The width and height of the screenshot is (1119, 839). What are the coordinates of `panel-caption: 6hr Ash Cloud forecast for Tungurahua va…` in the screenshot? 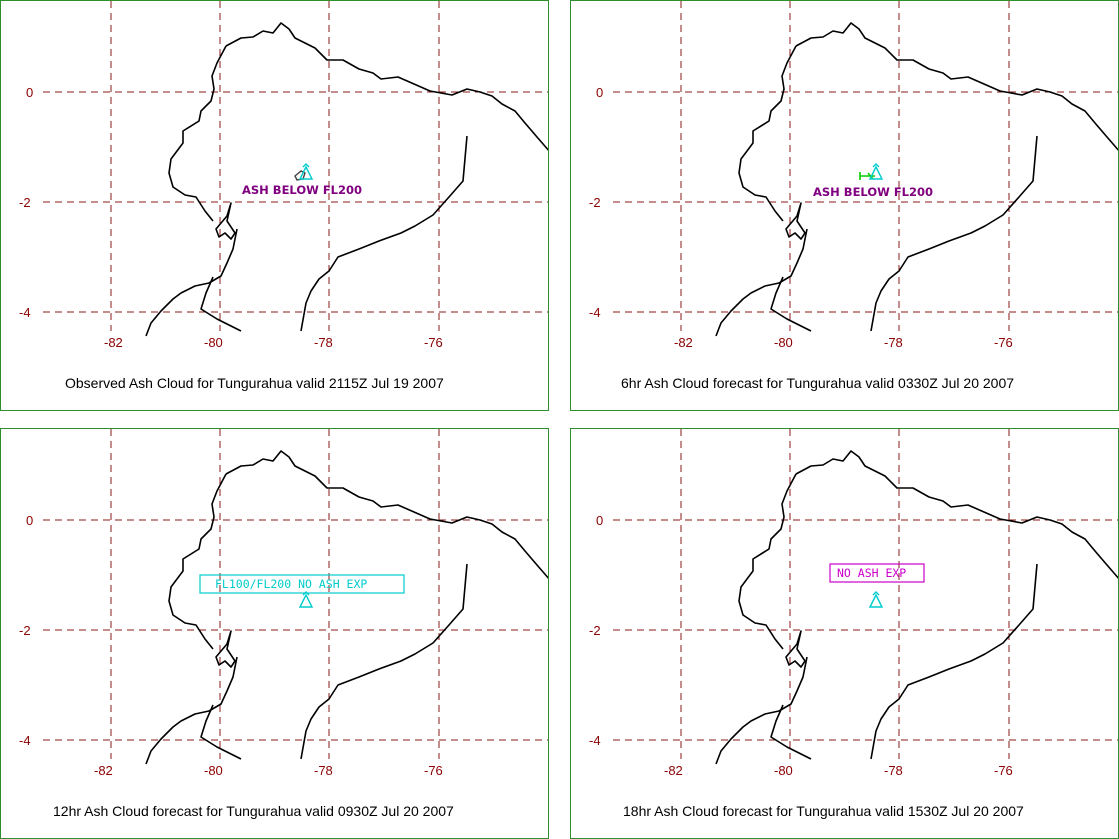 It's located at (817, 383).